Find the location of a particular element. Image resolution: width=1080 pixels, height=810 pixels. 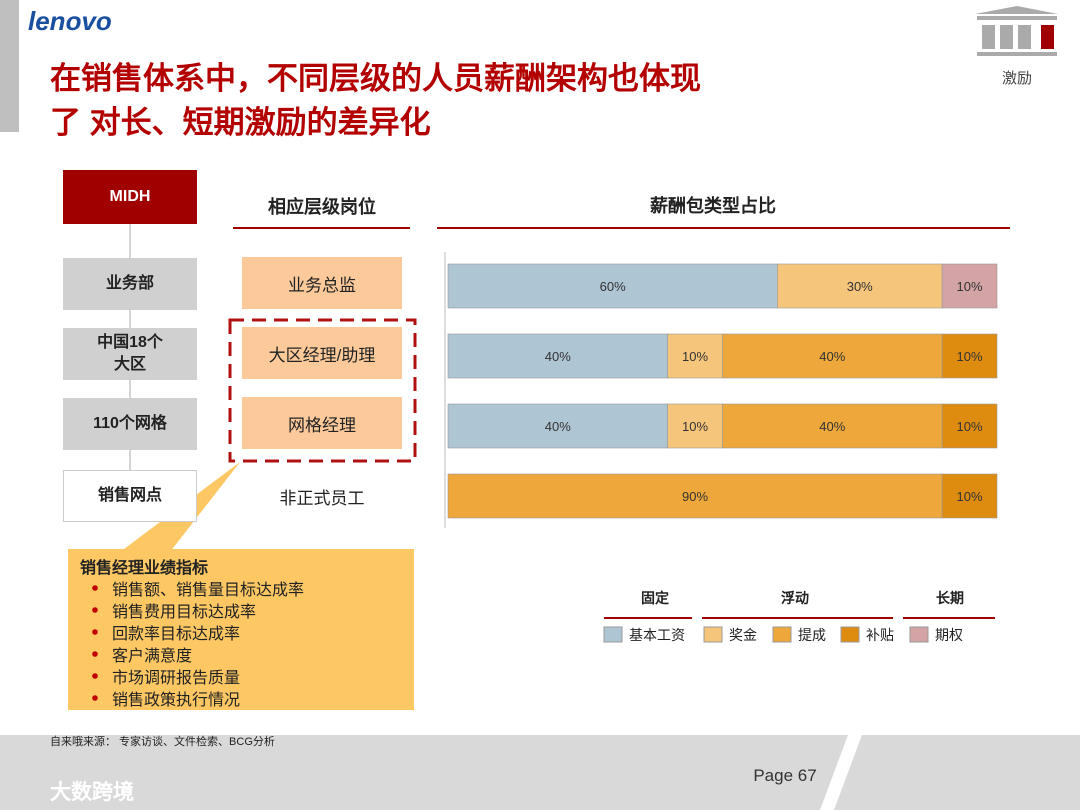

dashed-group is located at coordinates (322, 390).